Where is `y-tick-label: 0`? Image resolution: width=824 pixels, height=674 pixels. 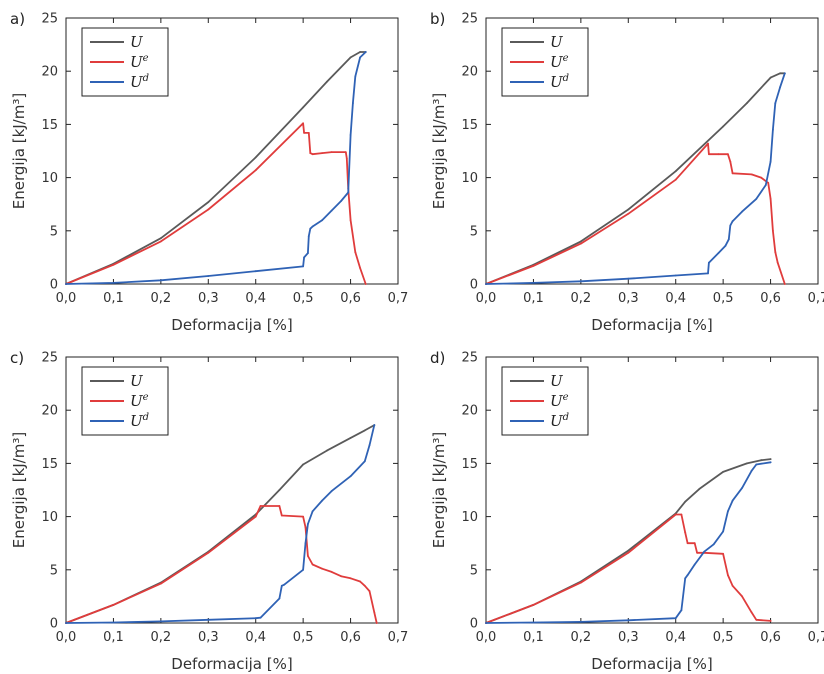 y-tick-label: 0 is located at coordinates (474, 285).